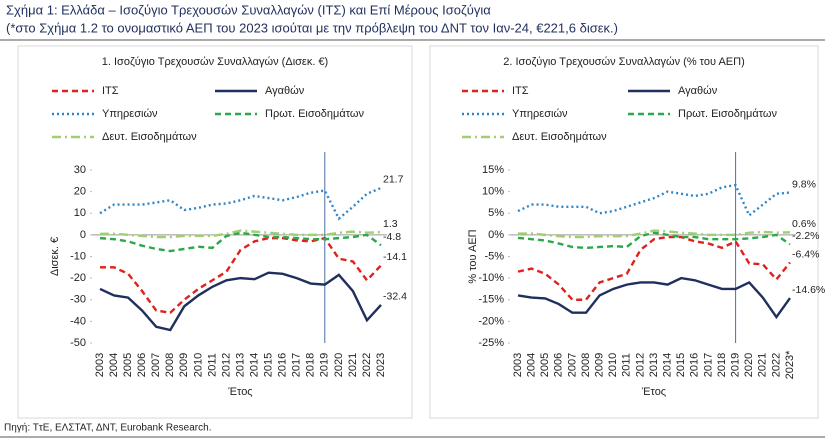  What do you see at coordinates (78, 256) in the screenshot?
I see `y-tick-label: -10` at bounding box center [78, 256].